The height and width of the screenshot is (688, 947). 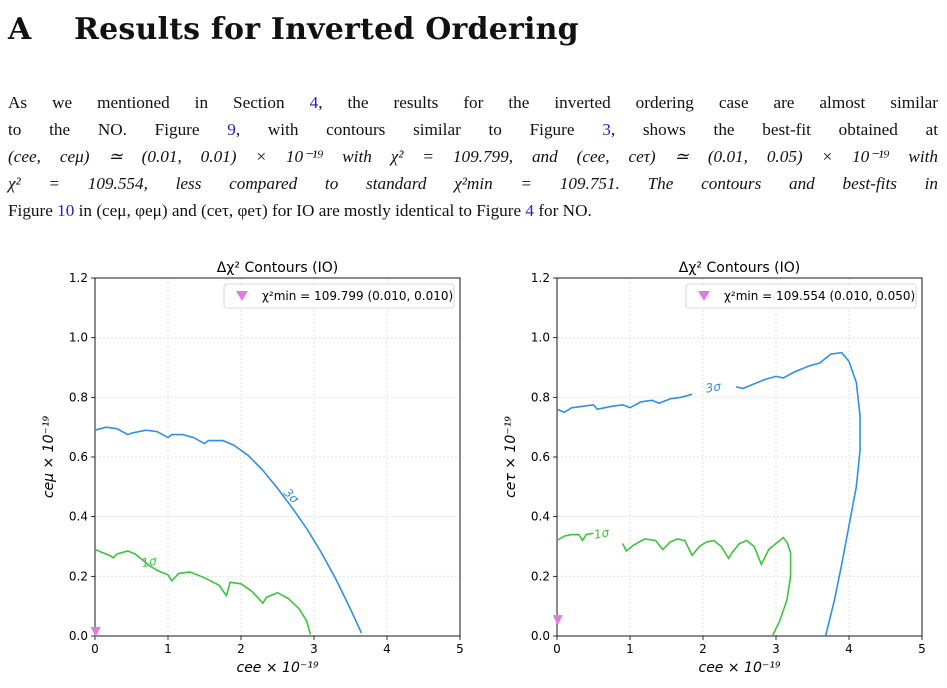 What do you see at coordinates (20, 29) in the screenshot?
I see `section-number: A` at bounding box center [20, 29].